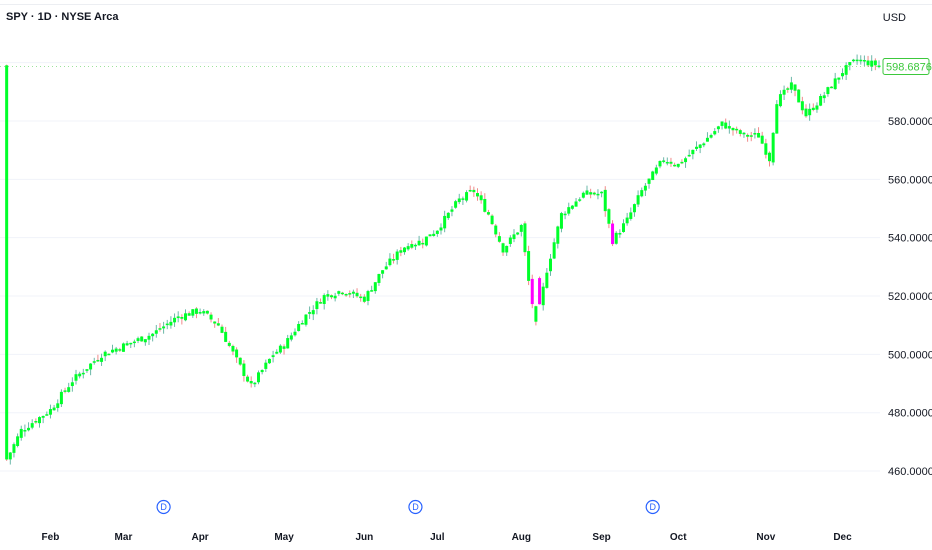 This screenshot has width=932, height=550. I want to click on x-tick-label: Jun, so click(364, 537).